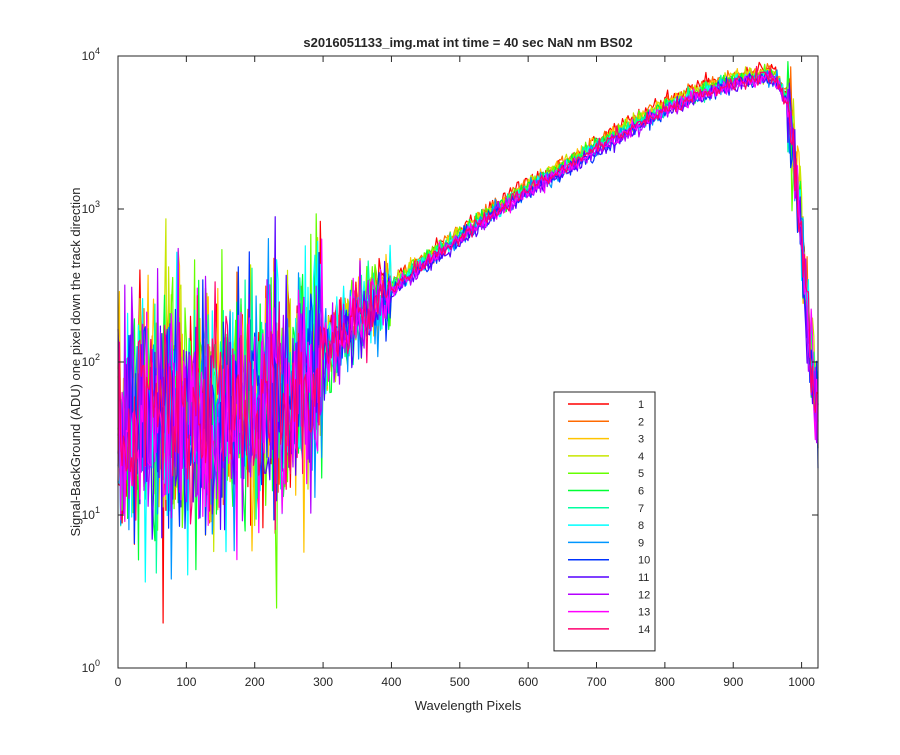  I want to click on legend-label: 3, so click(641, 440).